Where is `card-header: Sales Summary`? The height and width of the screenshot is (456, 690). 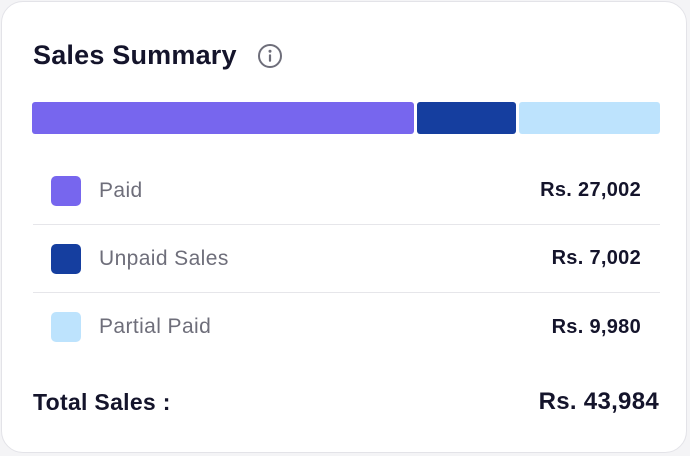
card-header: Sales Summary is located at coordinates (158, 55).